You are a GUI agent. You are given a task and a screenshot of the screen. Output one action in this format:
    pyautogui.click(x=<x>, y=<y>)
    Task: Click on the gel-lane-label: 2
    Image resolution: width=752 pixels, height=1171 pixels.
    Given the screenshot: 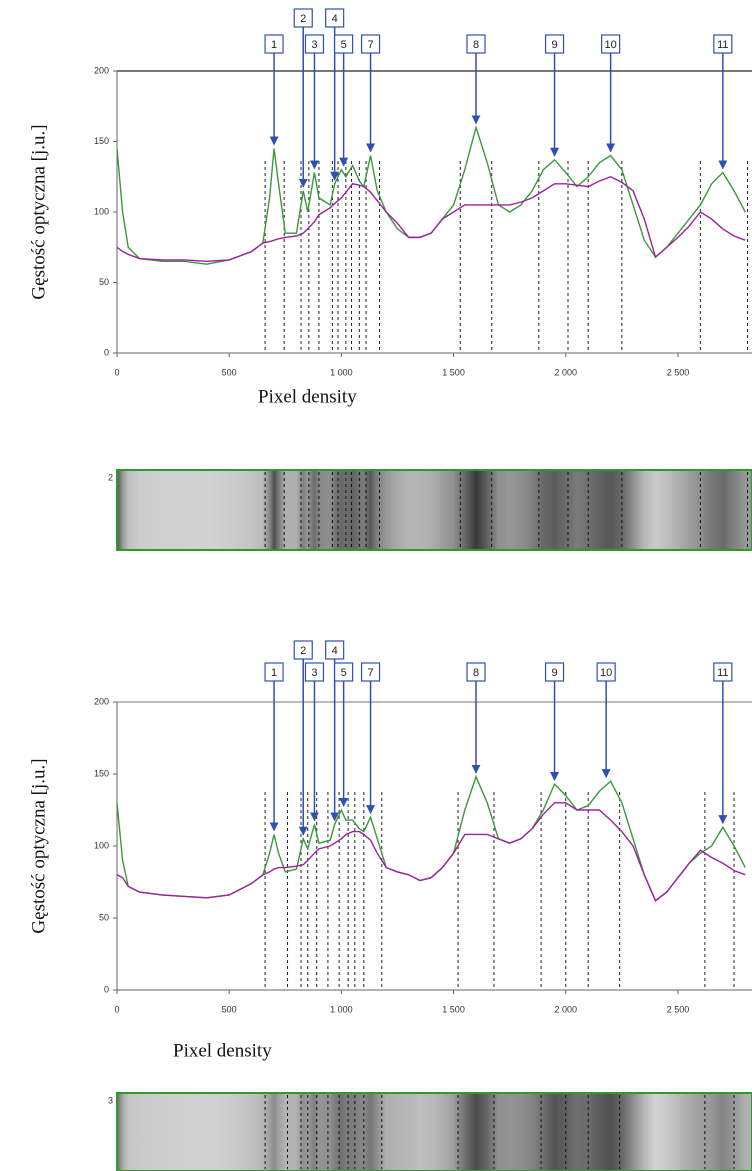 What is the action you would take?
    pyautogui.click(x=110, y=477)
    